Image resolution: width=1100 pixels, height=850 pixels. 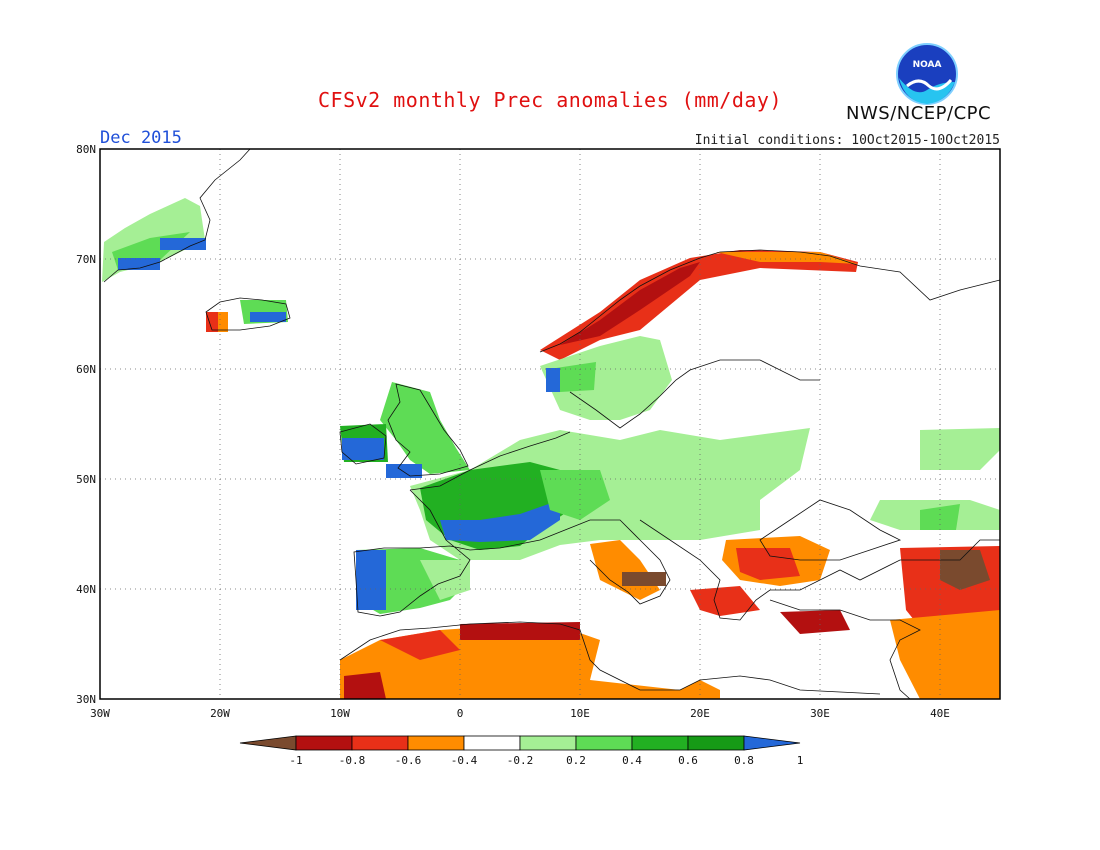 I want to click on colorbar-tick-label: -0.2, so click(x=520, y=760).